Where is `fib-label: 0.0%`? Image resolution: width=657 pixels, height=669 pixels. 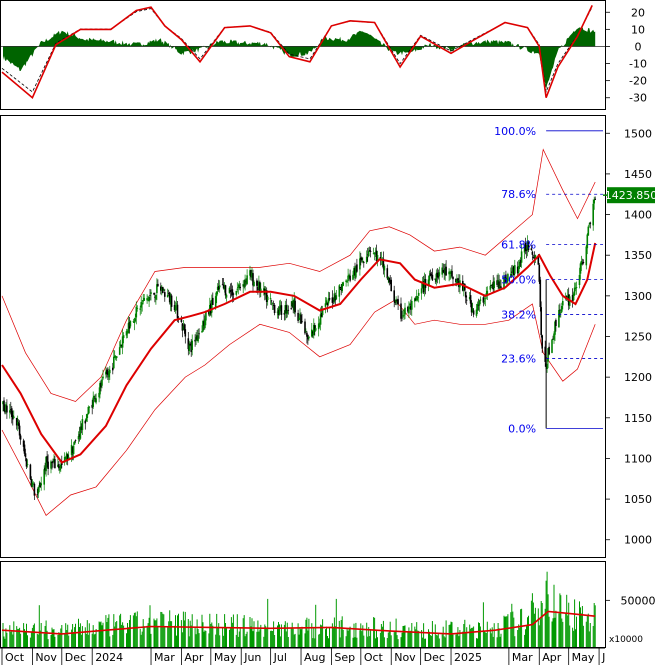 fib-label: 0.0% is located at coordinates (522, 428).